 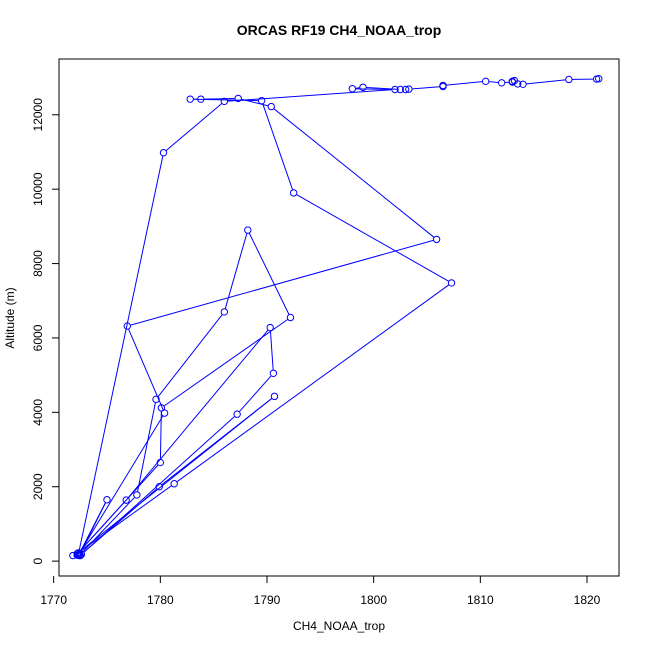 I want to click on y-tick-label: 12000, so click(x=38, y=115).